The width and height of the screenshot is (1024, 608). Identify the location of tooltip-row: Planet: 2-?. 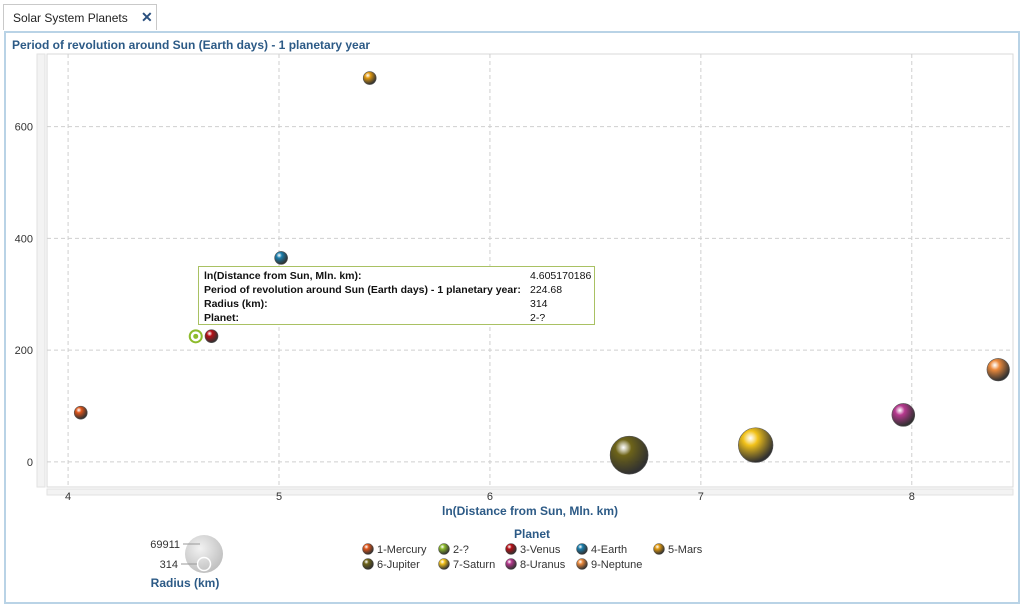
(374, 318).